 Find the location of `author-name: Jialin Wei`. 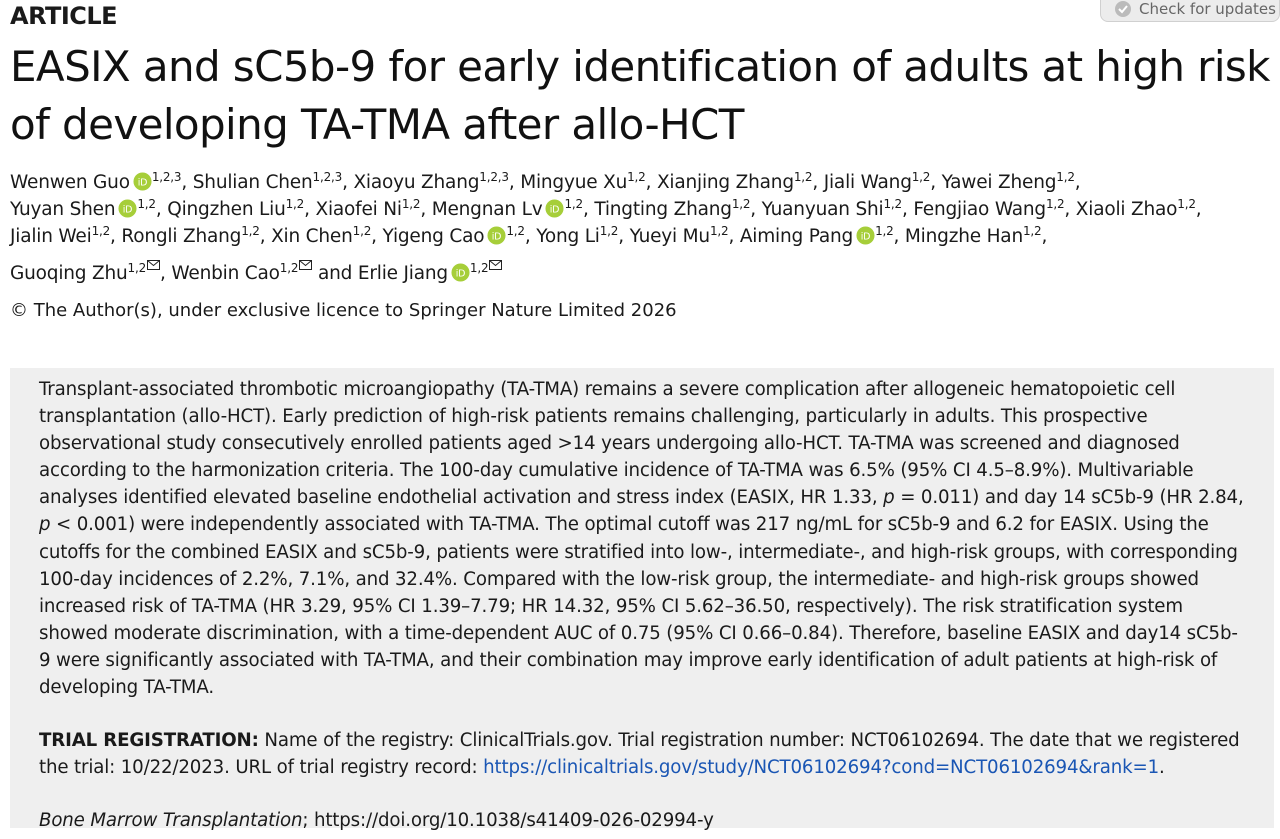

author-name: Jialin Wei is located at coordinates (51, 237).